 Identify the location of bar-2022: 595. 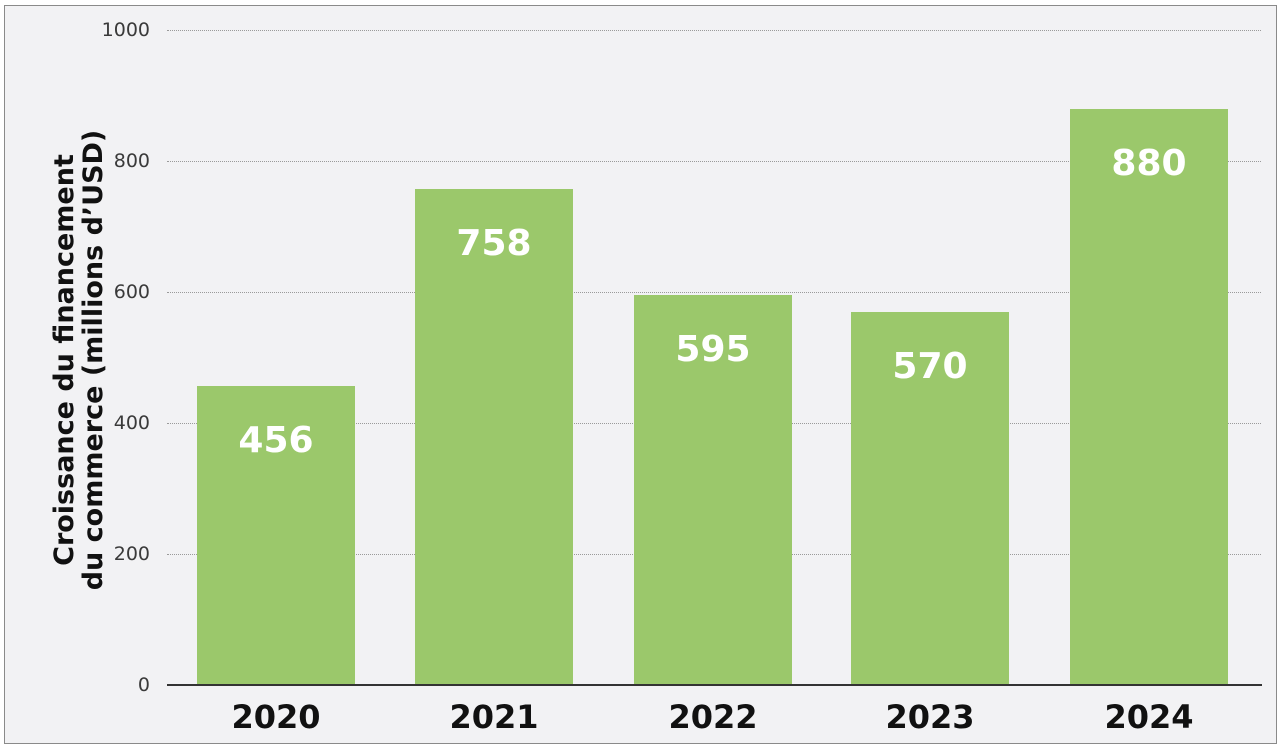
(713, 490).